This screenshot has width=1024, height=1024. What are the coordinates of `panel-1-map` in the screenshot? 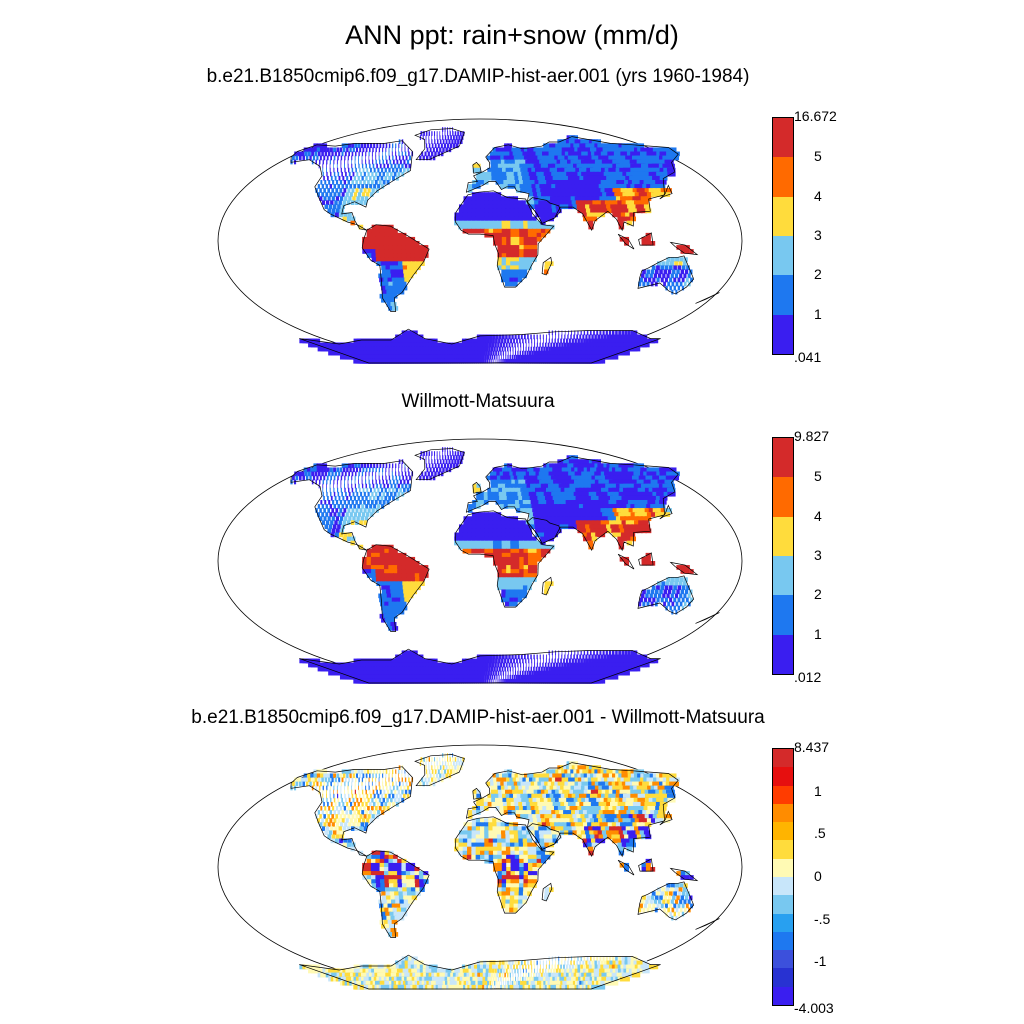 It's located at (480, 241).